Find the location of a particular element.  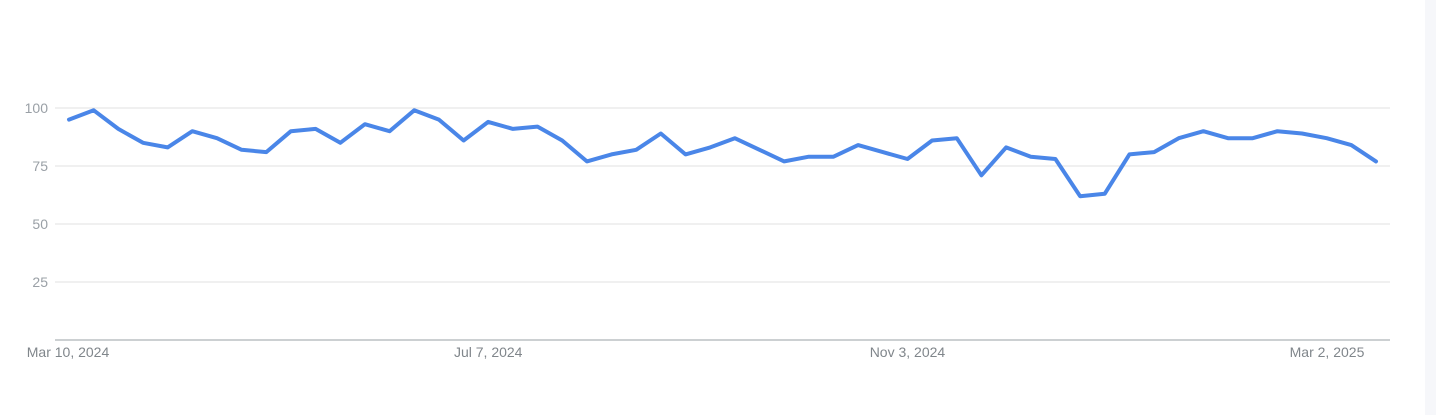

x-tick-label: Jul 7, 2024 is located at coordinates (488, 352).